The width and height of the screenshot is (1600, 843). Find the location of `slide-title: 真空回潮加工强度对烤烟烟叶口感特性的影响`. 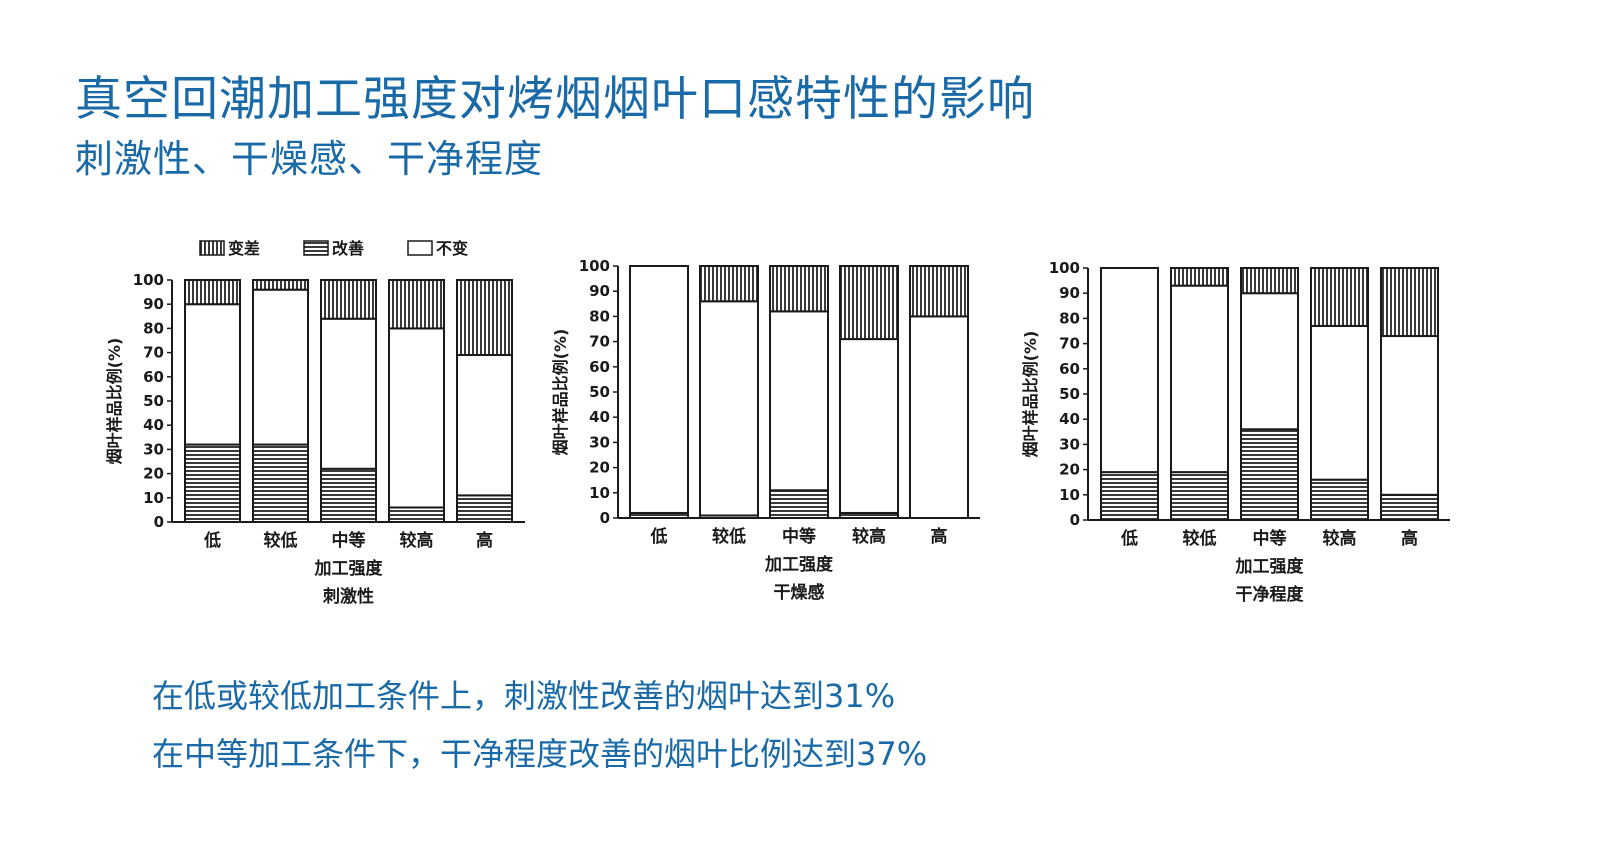

slide-title: 真空回潮加工强度对烤烟烟叶口感特性的影响 is located at coordinates (555, 99).